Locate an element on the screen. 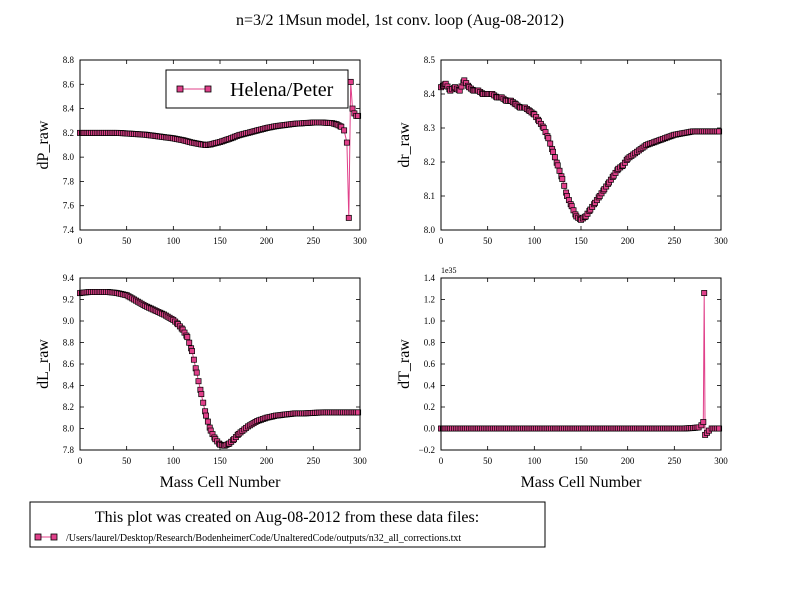  x-tick-label-dP: 100 is located at coordinates (174, 241).